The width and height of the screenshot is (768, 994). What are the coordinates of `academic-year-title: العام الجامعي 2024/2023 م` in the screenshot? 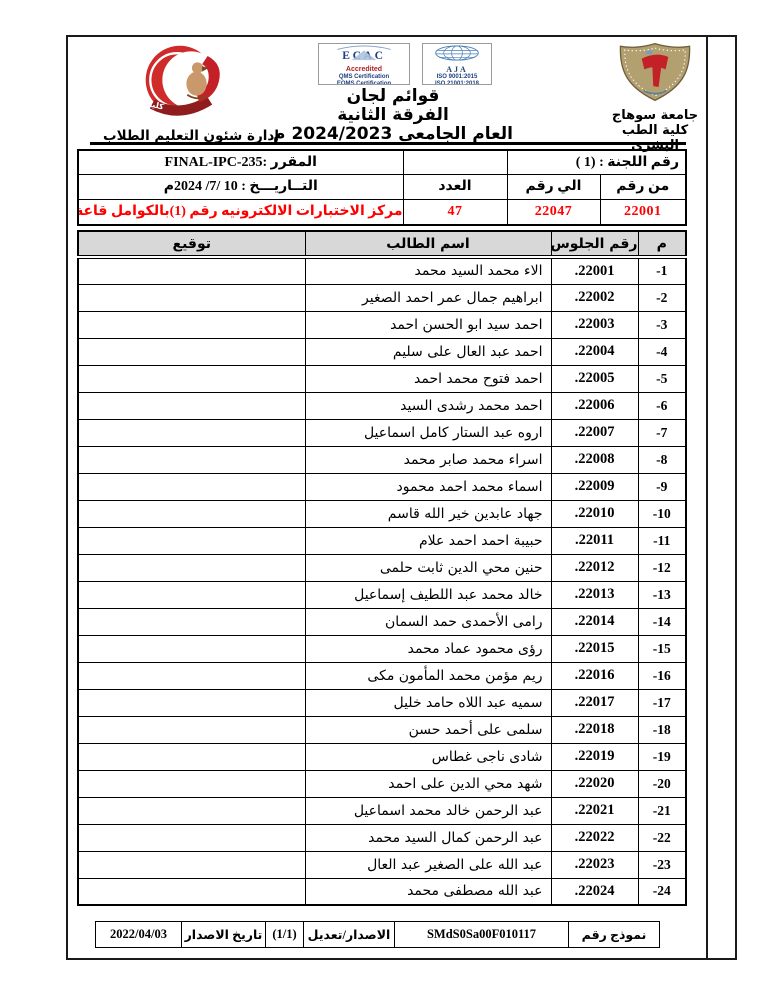 It's located at (393, 134).